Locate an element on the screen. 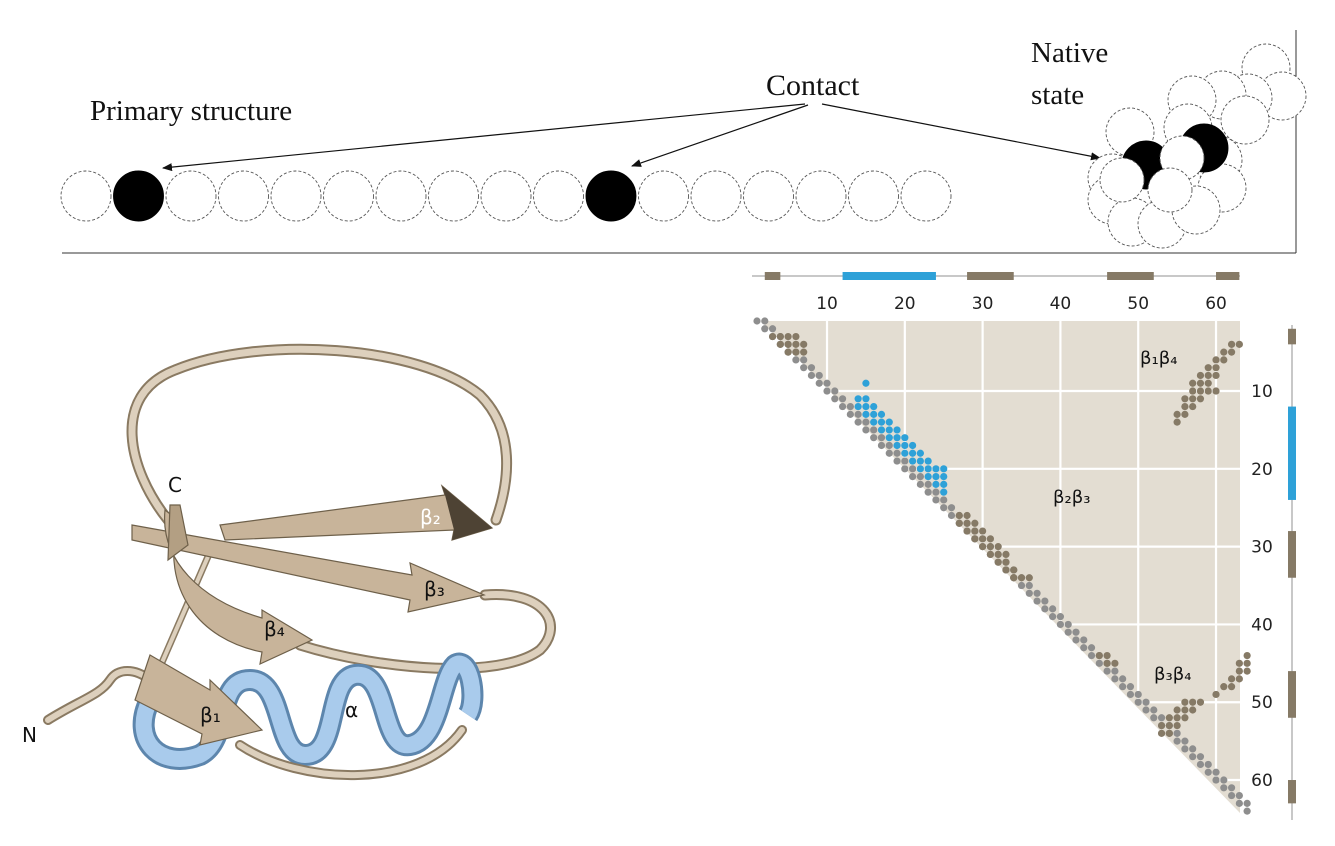 Image resolution: width=1335 pixels, height=846 pixels. contact-label: Contact is located at coordinates (813, 85).